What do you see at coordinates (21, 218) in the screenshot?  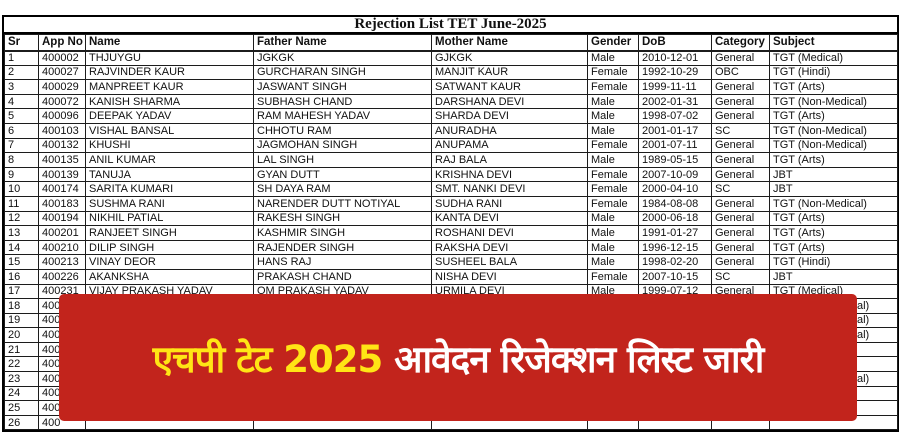 I see `table-cell: 12` at bounding box center [21, 218].